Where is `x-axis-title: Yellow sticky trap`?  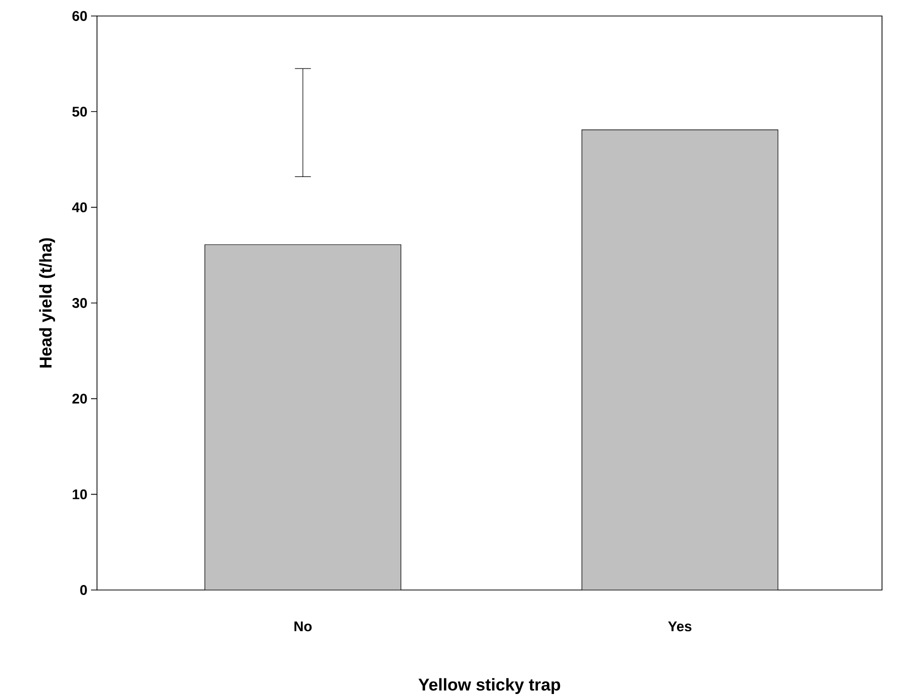 x-axis-title: Yellow sticky trap is located at coordinates (489, 686).